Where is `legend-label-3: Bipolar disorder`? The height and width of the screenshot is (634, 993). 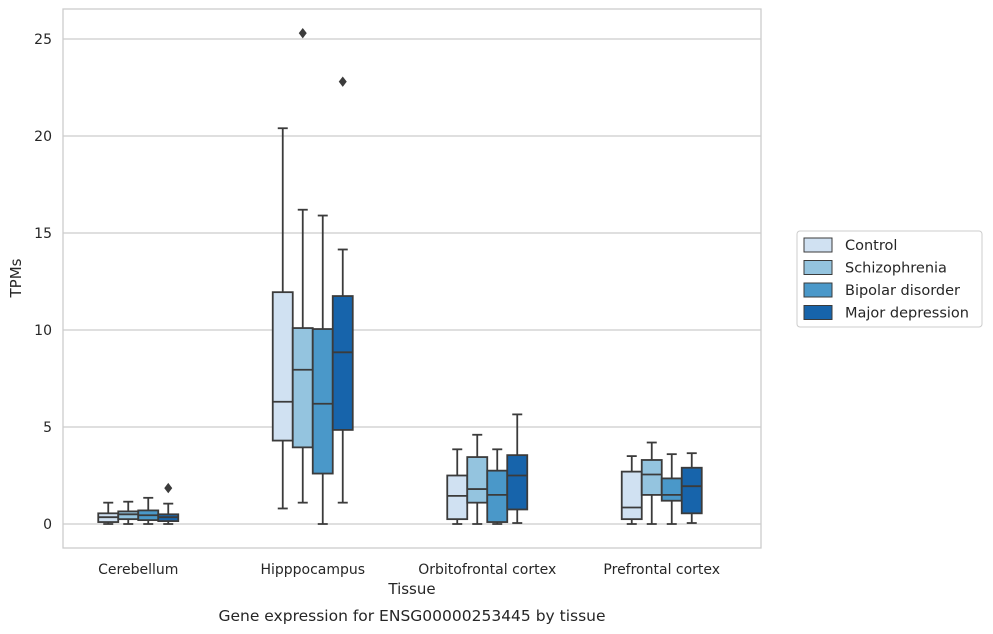
legend-label-3: Bipolar disorder is located at coordinates (902, 291).